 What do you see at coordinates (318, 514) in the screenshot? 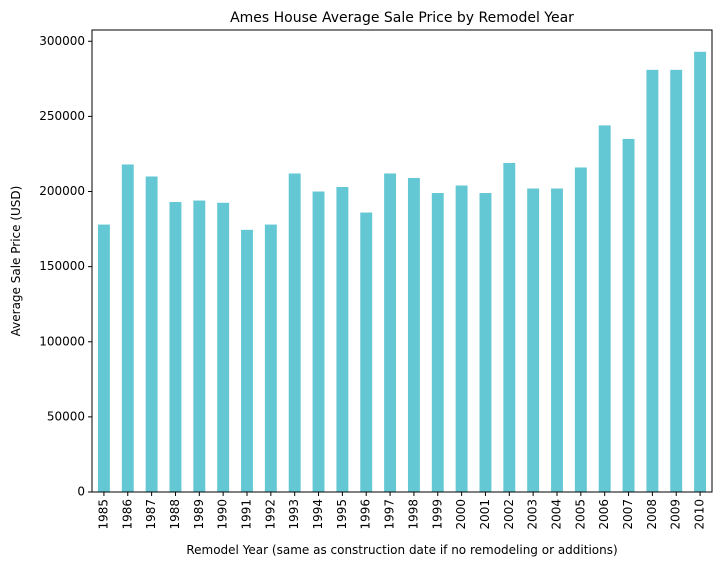
I see `x-tick-label: 1994` at bounding box center [318, 514].